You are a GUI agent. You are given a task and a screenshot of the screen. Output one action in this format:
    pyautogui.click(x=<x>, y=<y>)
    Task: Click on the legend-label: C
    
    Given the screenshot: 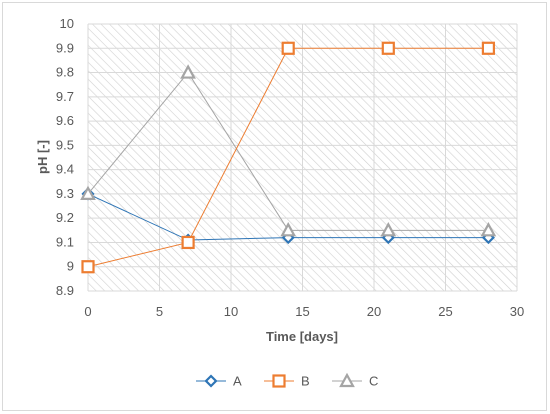 What is the action you would take?
    pyautogui.click(x=373, y=381)
    